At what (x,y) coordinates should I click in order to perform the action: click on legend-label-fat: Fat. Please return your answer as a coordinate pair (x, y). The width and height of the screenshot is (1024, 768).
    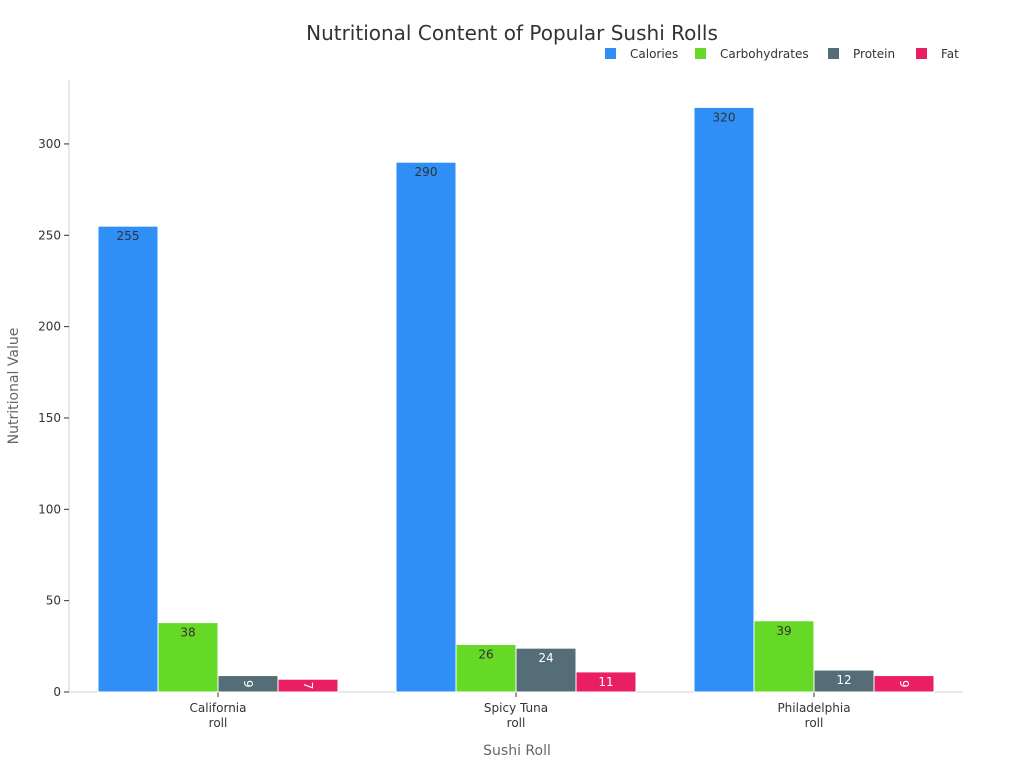
    Looking at the image, I should click on (950, 54).